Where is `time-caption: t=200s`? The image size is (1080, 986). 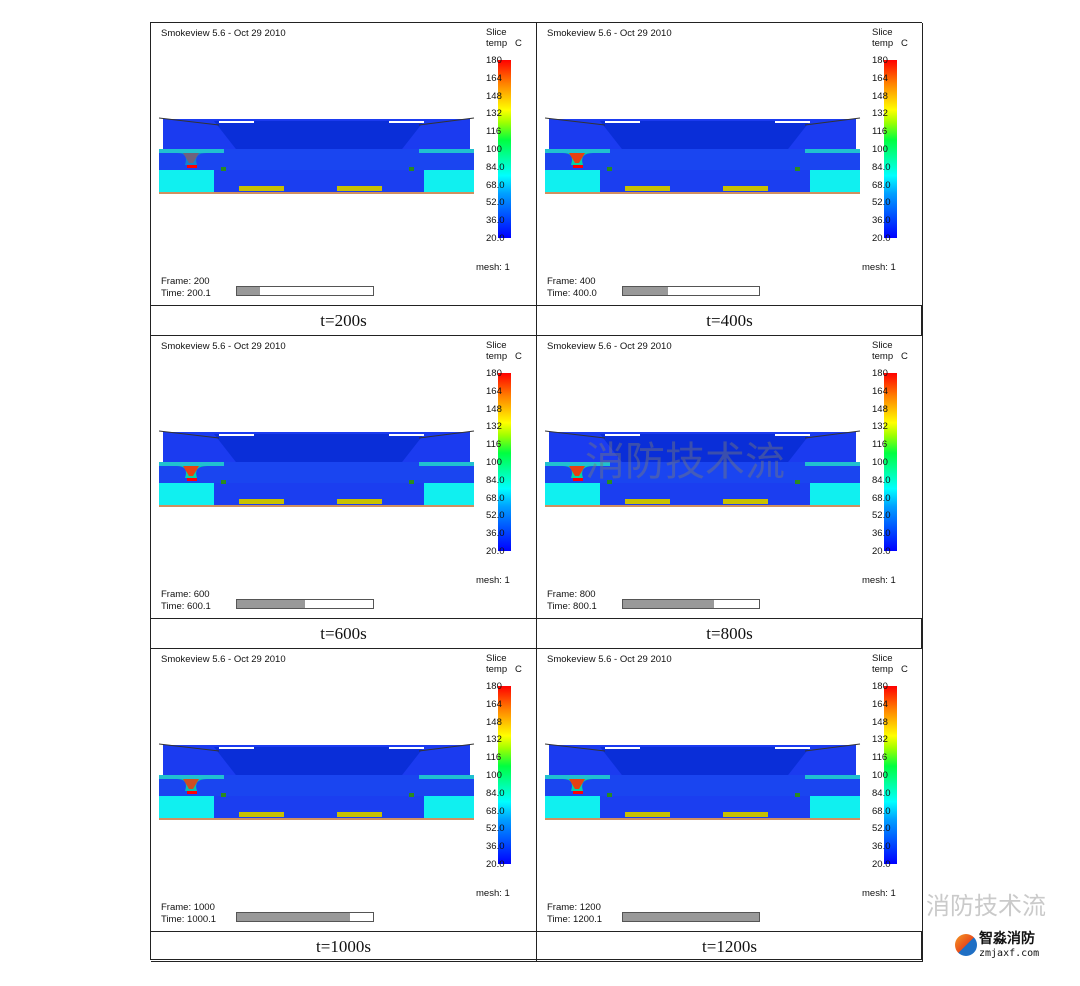
time-caption: t=200s is located at coordinates (344, 321).